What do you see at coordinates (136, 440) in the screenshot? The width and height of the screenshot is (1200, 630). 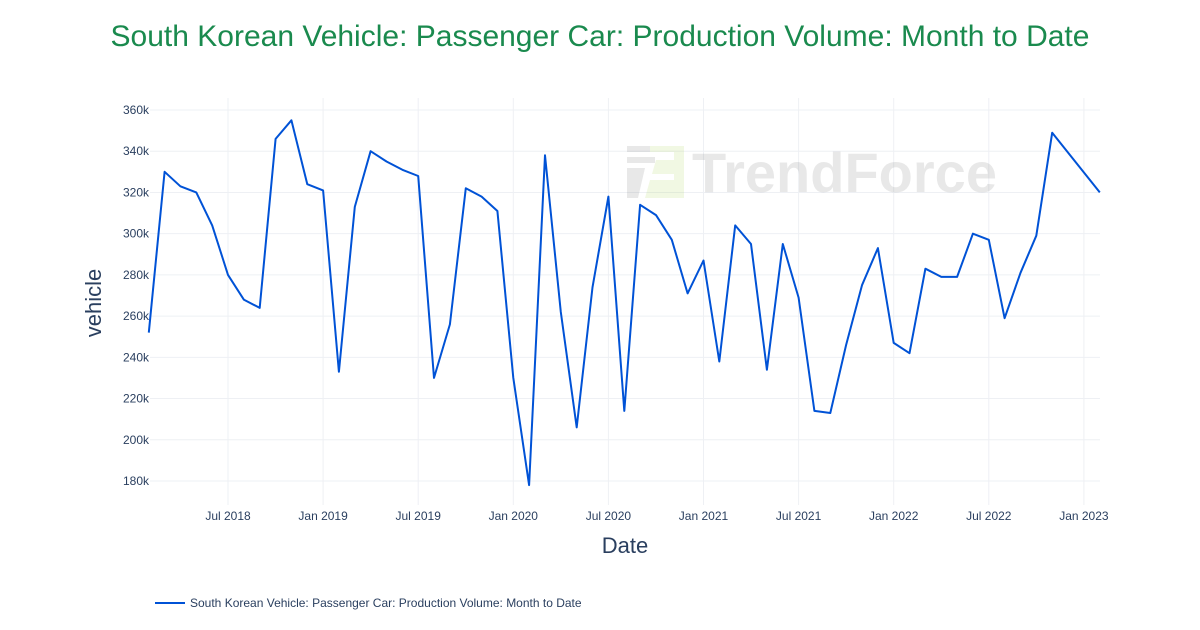 I see `y-tick-label: 200k` at bounding box center [136, 440].